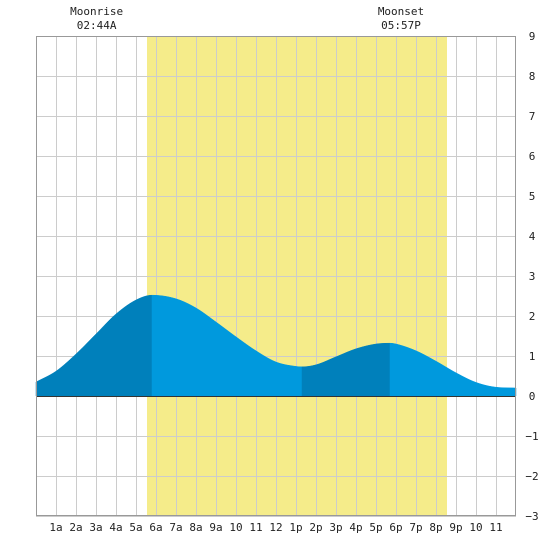  What do you see at coordinates (95, 527) in the screenshot?
I see `x-tick-label: 3a` at bounding box center [95, 527].